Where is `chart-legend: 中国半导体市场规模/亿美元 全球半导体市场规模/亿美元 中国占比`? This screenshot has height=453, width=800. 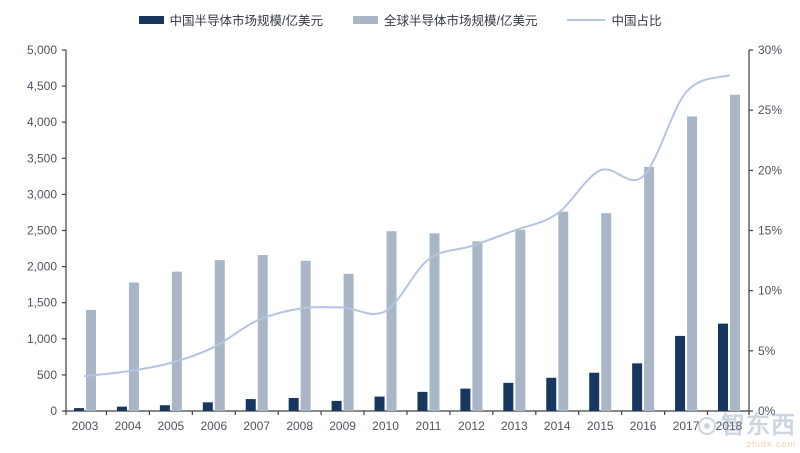 chart-legend: 中国半导体市场规模/亿美元 全球半导体市场规模/亿美元 中国占比 is located at coordinates (400, 19).